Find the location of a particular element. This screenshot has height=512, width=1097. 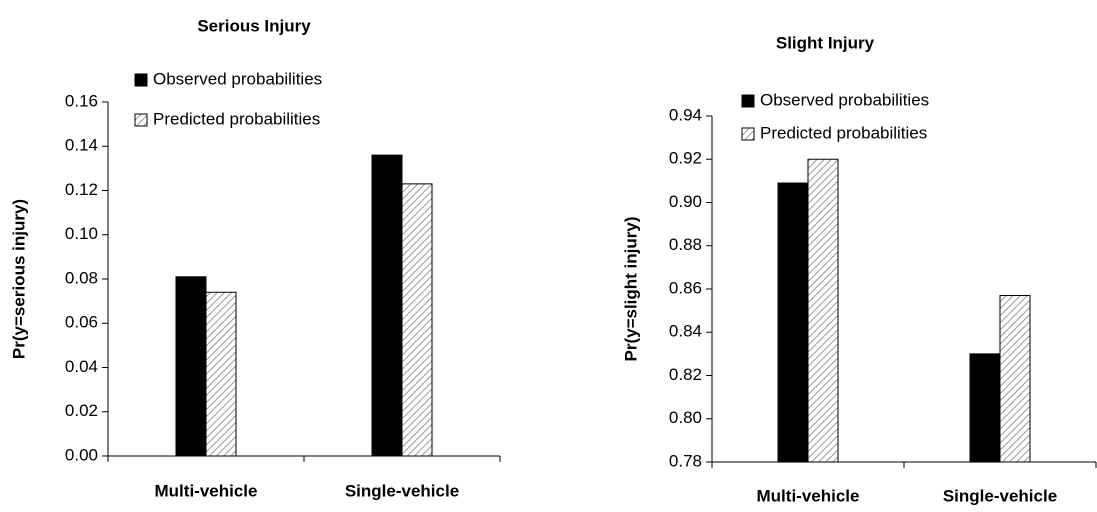

y-tick-label: 0.14 is located at coordinates (81, 145).